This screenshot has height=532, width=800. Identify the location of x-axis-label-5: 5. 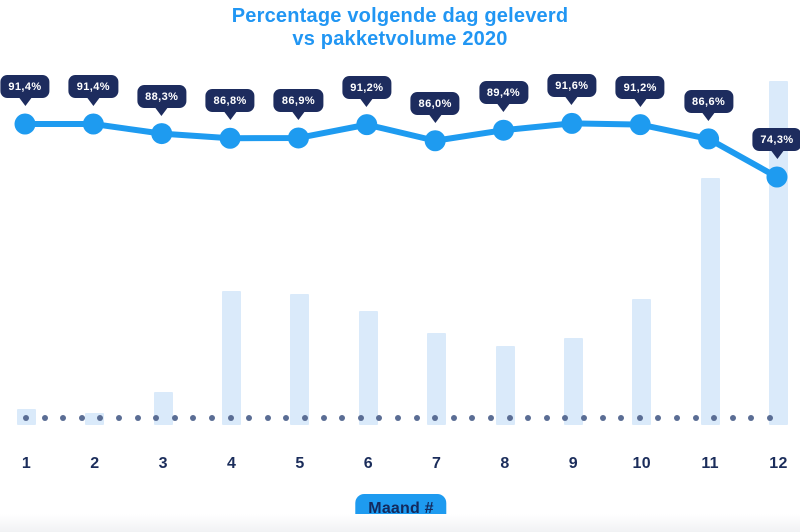
(300, 463).